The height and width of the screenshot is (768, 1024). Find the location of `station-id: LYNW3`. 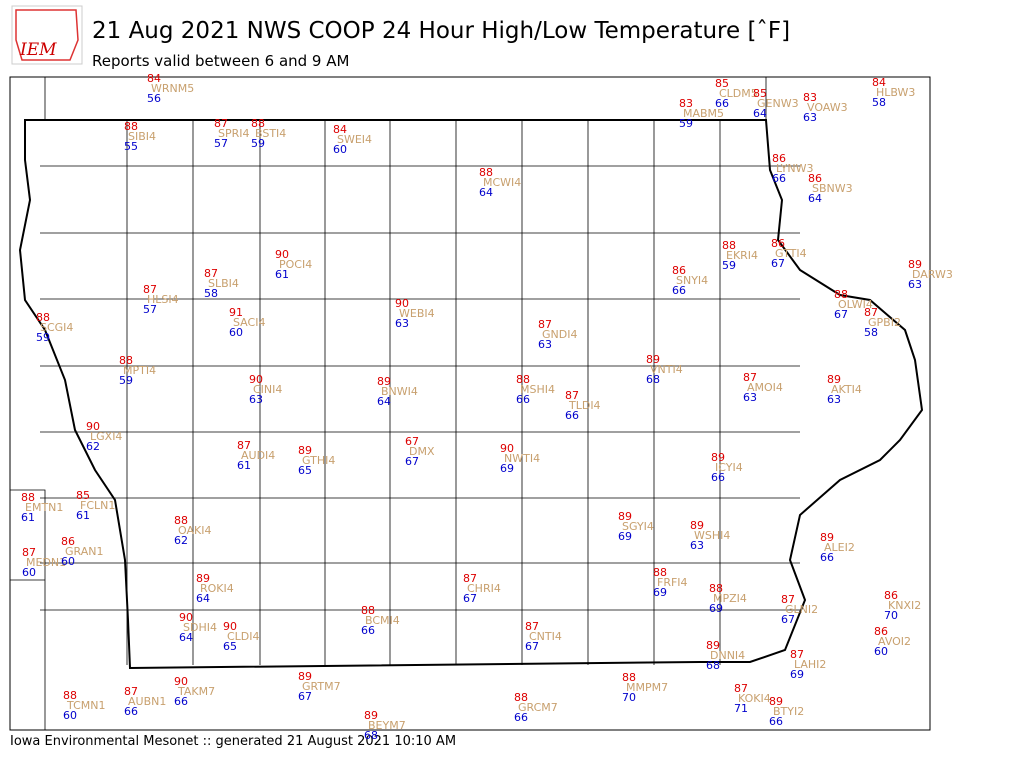

station-id: LYNW3 is located at coordinates (795, 168).